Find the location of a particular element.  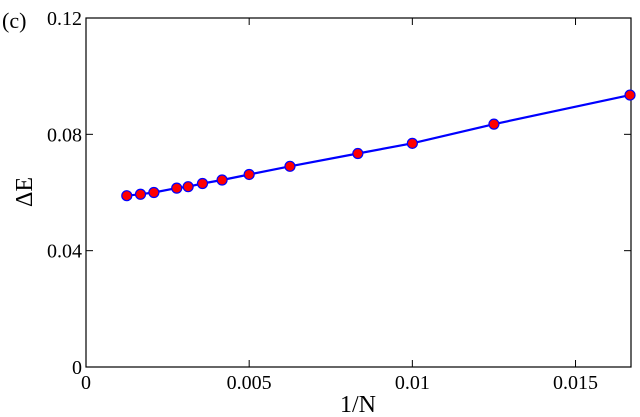

x-axis-label: 1/N is located at coordinates (358, 404).